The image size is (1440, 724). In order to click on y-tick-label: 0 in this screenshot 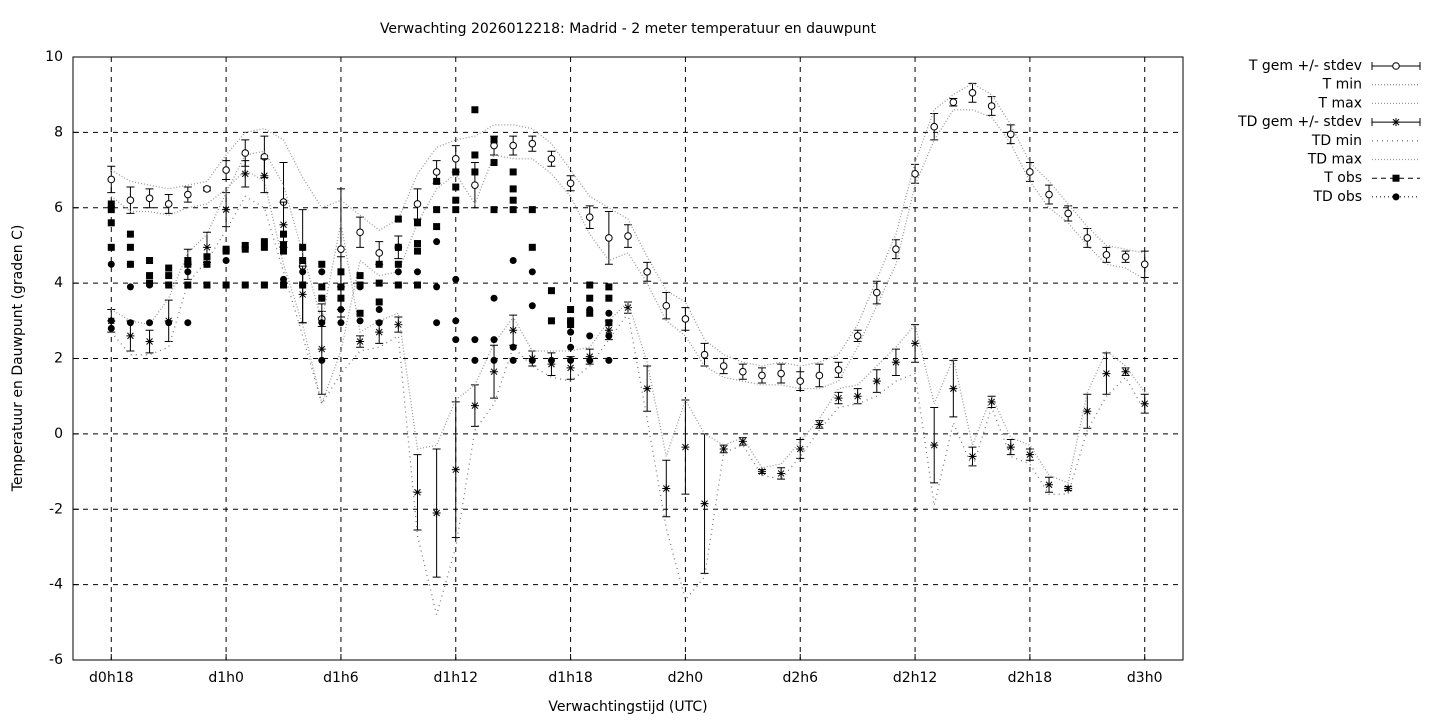, I will do `click(58, 434)`.